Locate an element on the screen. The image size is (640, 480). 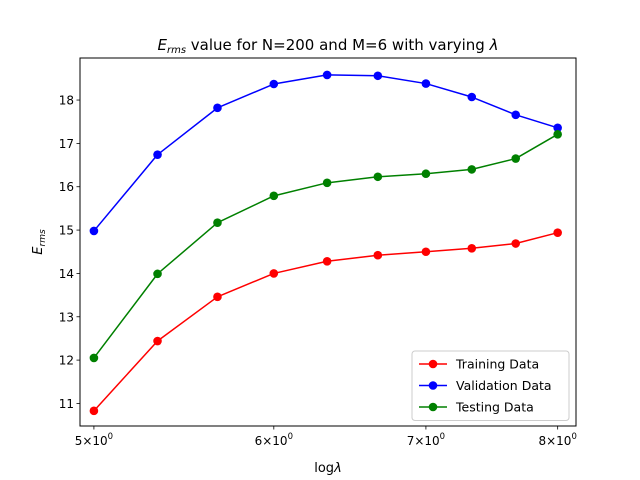
x-tick-label: 7×100 is located at coordinates (426, 440).